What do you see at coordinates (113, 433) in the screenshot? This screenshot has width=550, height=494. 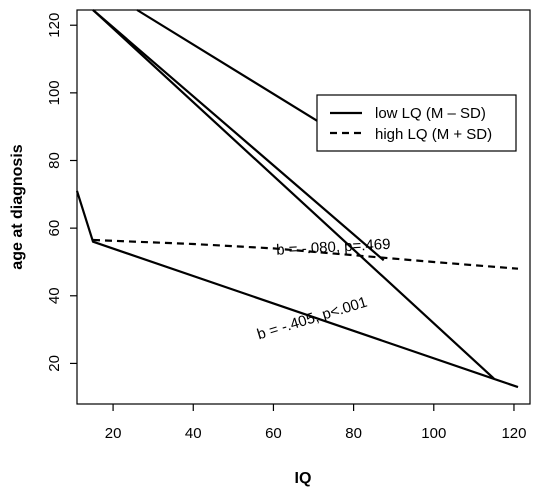 I see `x-tick-label-0: 20` at bounding box center [113, 433].